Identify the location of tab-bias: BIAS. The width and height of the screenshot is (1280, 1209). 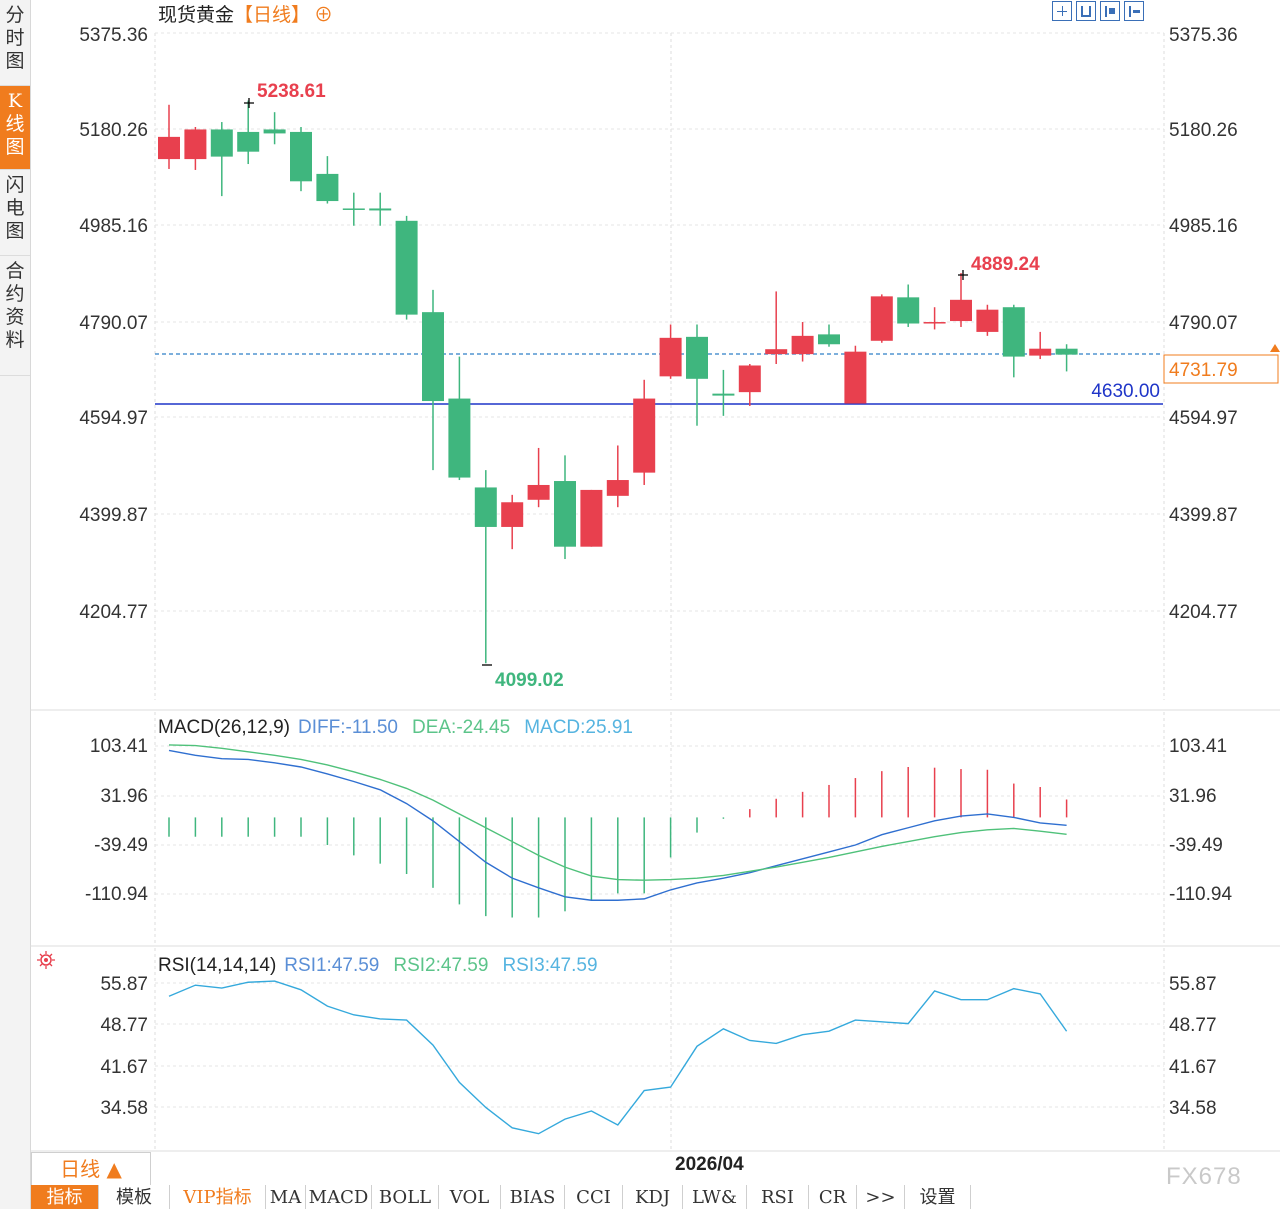
(533, 1197).